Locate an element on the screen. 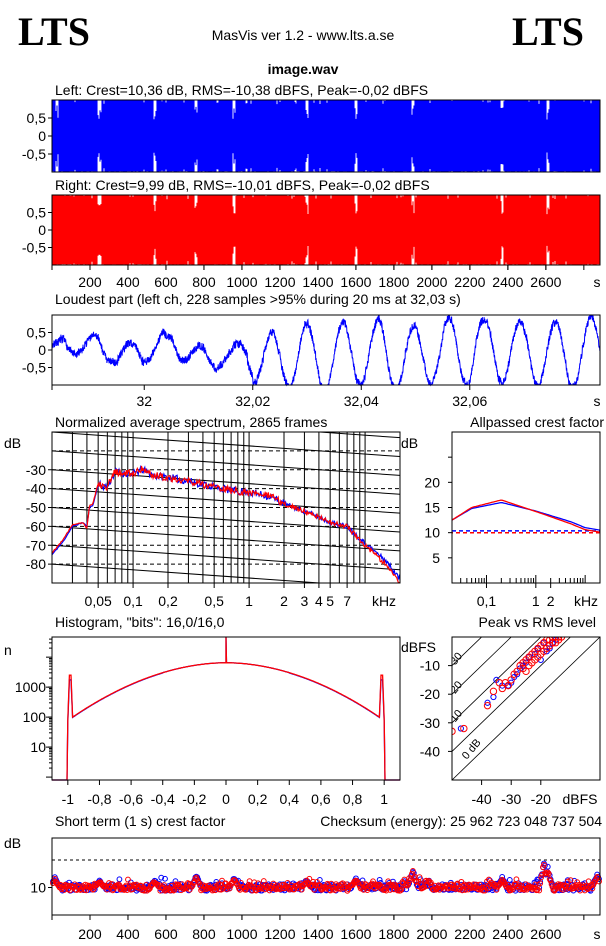 Image resolution: width=606 pixels, height=946 pixels. peak-rms-xtick-label: -40 is located at coordinates (481, 799).